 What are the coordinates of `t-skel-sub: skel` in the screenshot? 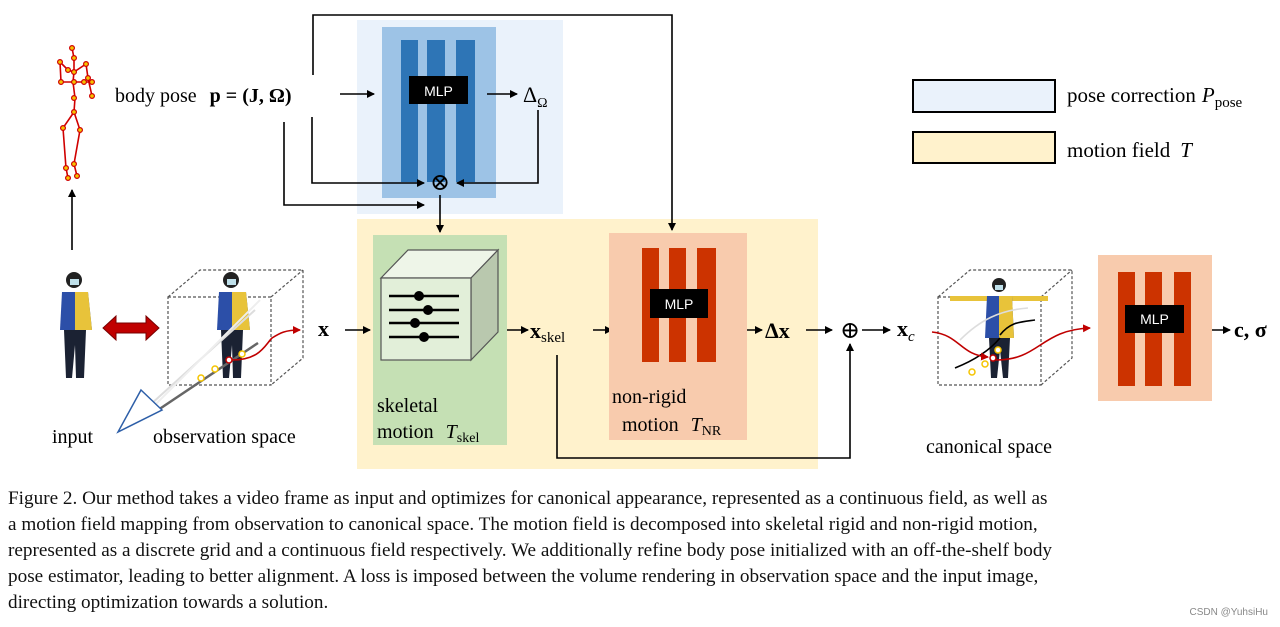 It's located at (468, 438).